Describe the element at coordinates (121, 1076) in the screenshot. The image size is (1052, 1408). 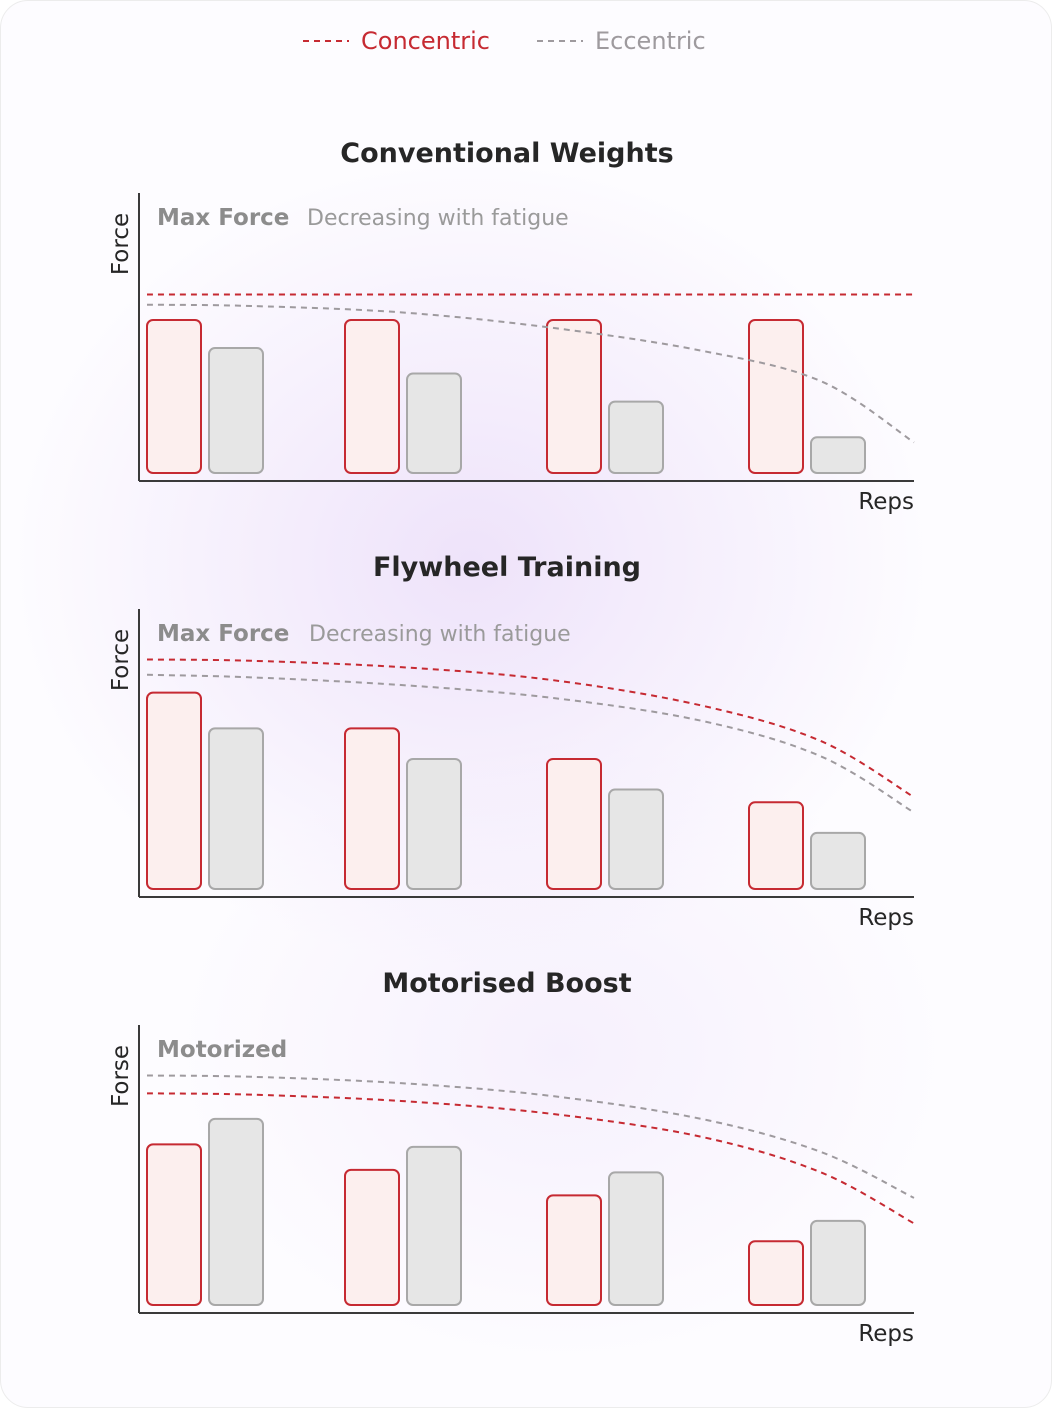
I see `y-axis-label: Forse` at that location.